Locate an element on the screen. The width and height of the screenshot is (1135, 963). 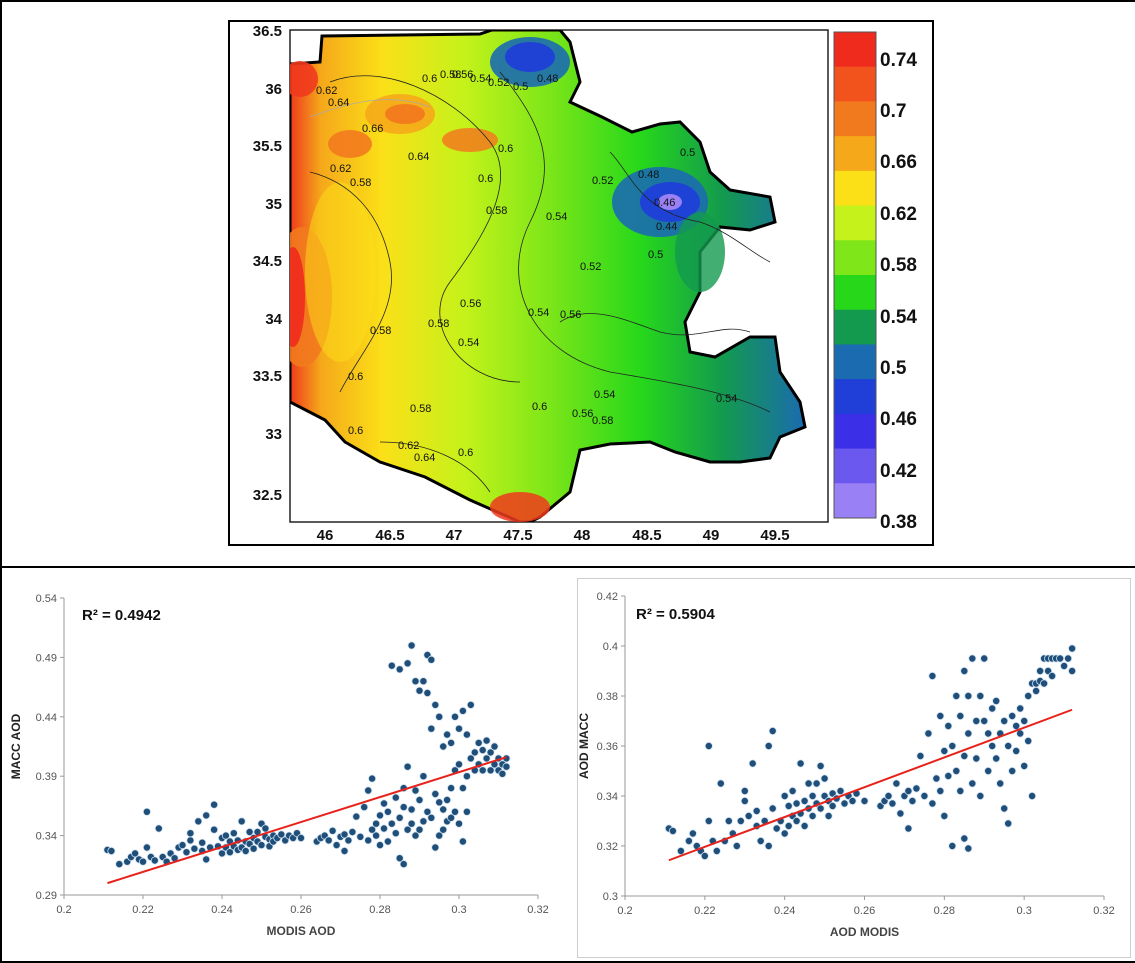
x-axis-label: MODIS AOD is located at coordinates (301, 931).